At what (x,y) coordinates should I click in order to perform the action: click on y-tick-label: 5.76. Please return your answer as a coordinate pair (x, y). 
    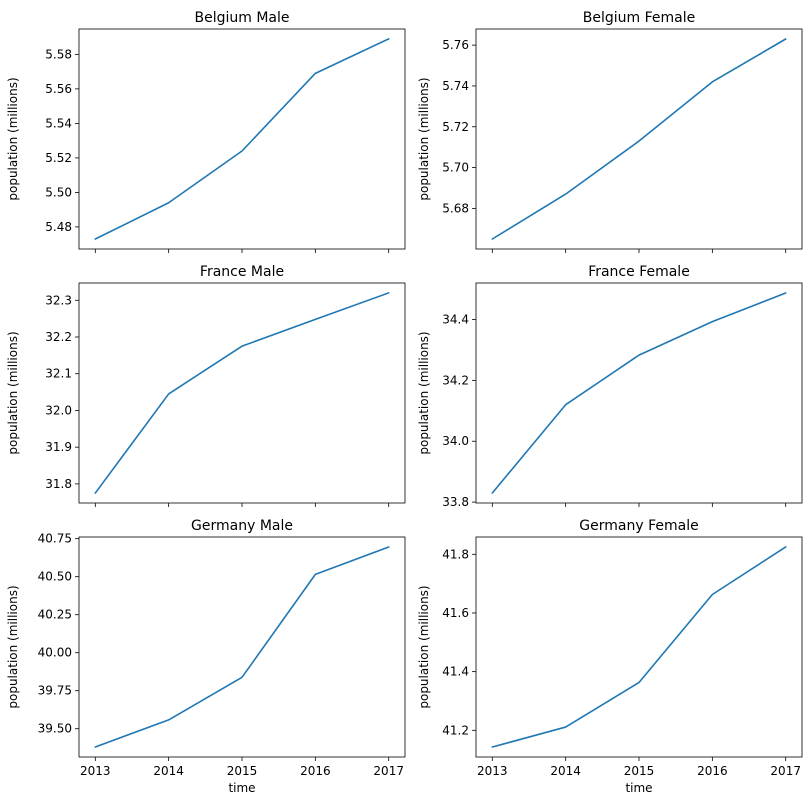
    Looking at the image, I should click on (455, 45).